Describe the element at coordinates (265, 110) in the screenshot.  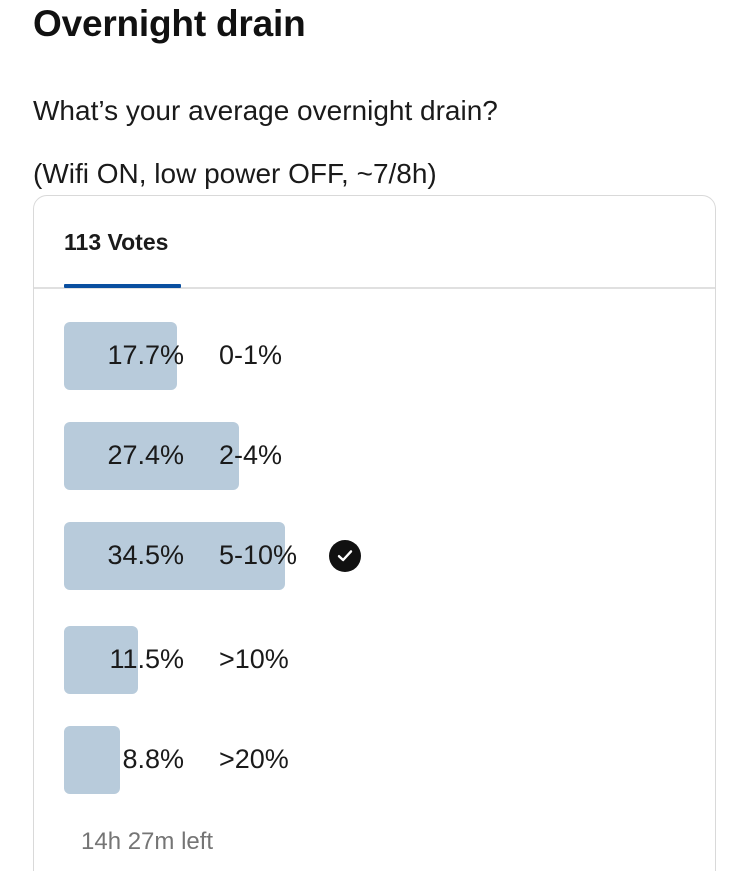
I see `poll-question: What’s your average overnight drain?` at that location.